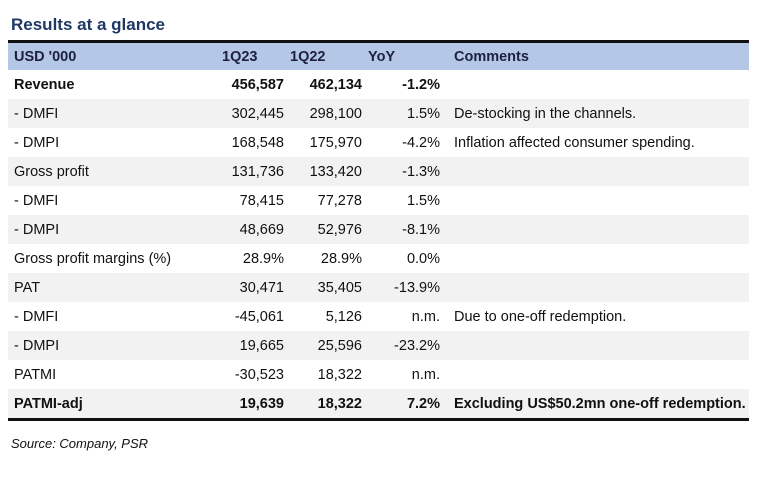 This screenshot has width=765, height=477. I want to click on cell-comment: De-stocking in the channels., so click(594, 113).